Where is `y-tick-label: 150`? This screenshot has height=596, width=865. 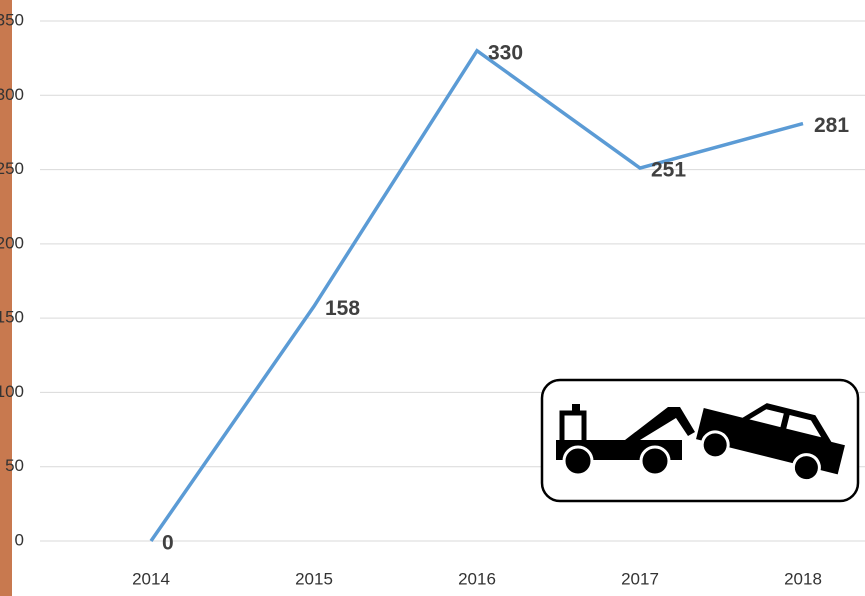
y-tick-label: 150 is located at coordinates (12, 317).